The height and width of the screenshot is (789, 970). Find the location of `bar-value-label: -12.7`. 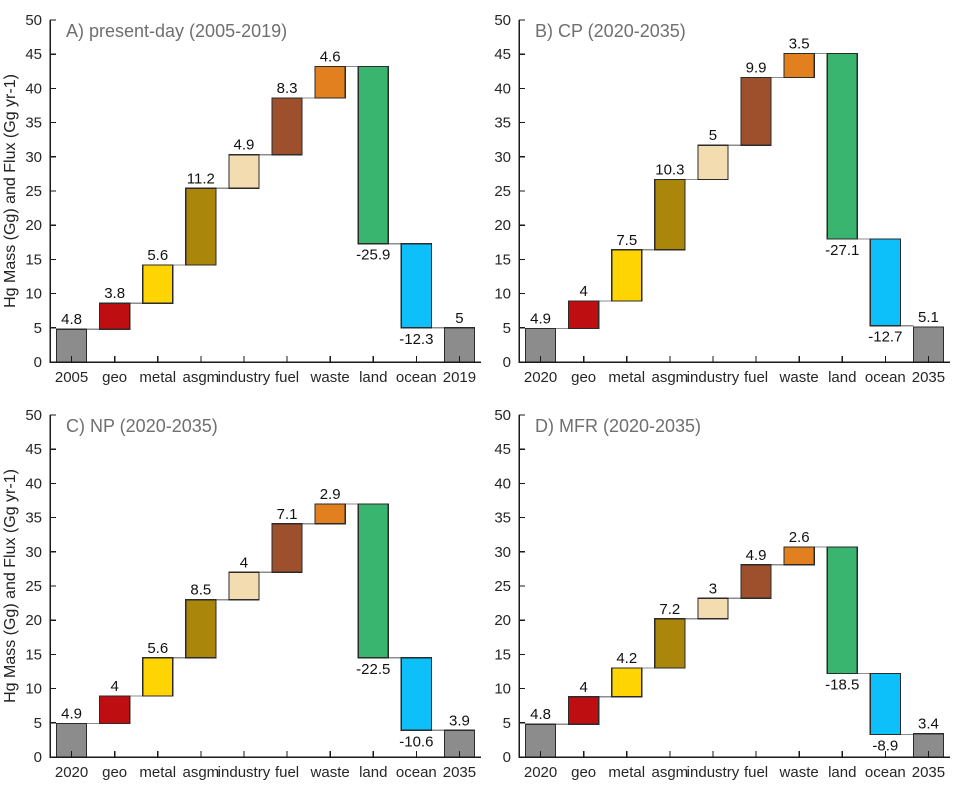

bar-value-label: -12.7 is located at coordinates (885, 337).